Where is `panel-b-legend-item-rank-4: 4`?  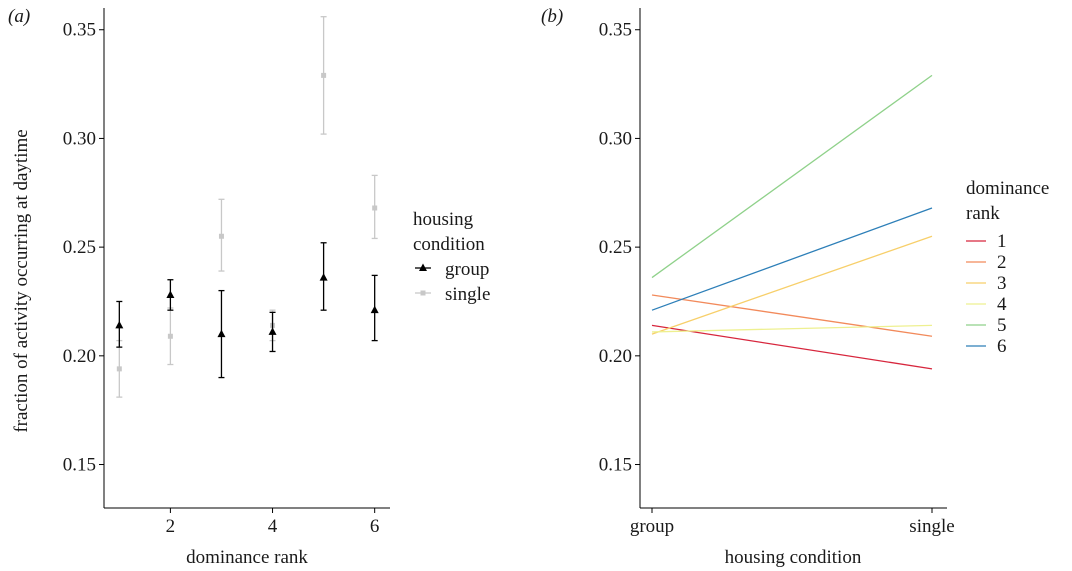
panel-b-legend-item-rank-4: 4 is located at coordinates (986, 304).